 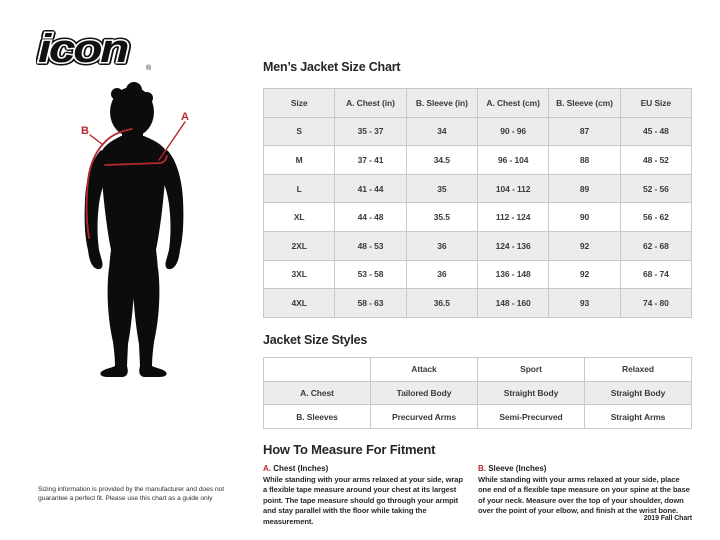 What do you see at coordinates (441, 160) in the screenshot?
I see `value-cell: 34.5` at bounding box center [441, 160].